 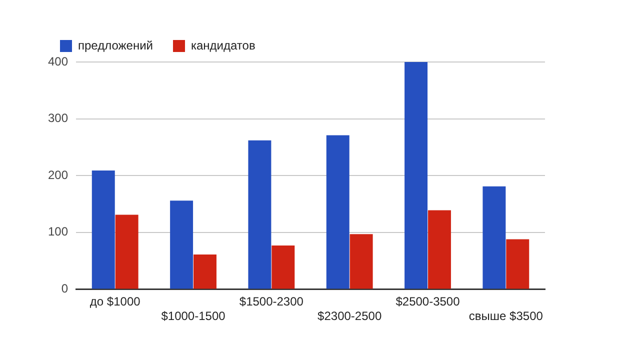 What do you see at coordinates (223, 45) in the screenshot?
I see `legend-label: кандидатов` at bounding box center [223, 45].